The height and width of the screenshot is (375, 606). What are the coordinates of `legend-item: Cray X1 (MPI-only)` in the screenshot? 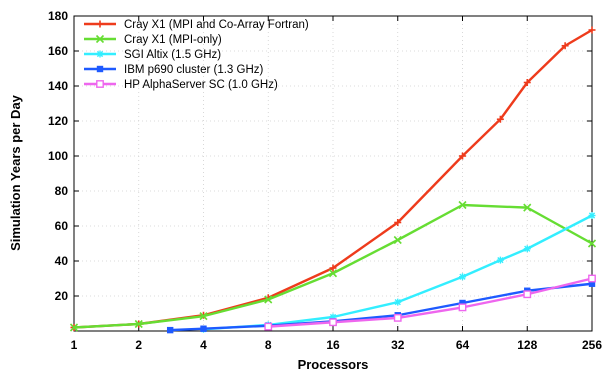 It's located at (153, 40).